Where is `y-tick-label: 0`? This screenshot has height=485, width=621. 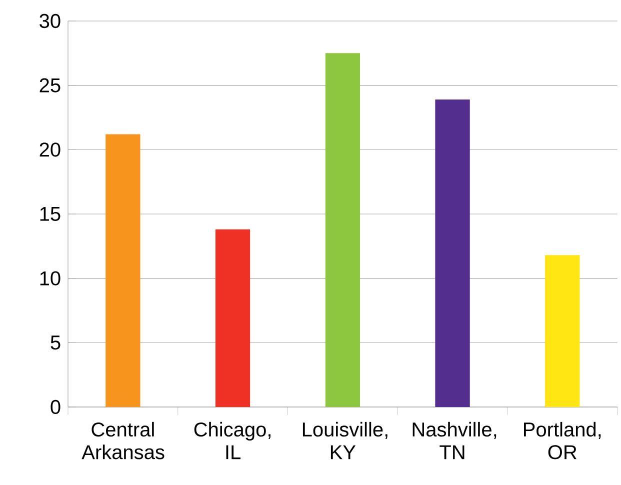
y-tick-label: 0 is located at coordinates (55, 407).